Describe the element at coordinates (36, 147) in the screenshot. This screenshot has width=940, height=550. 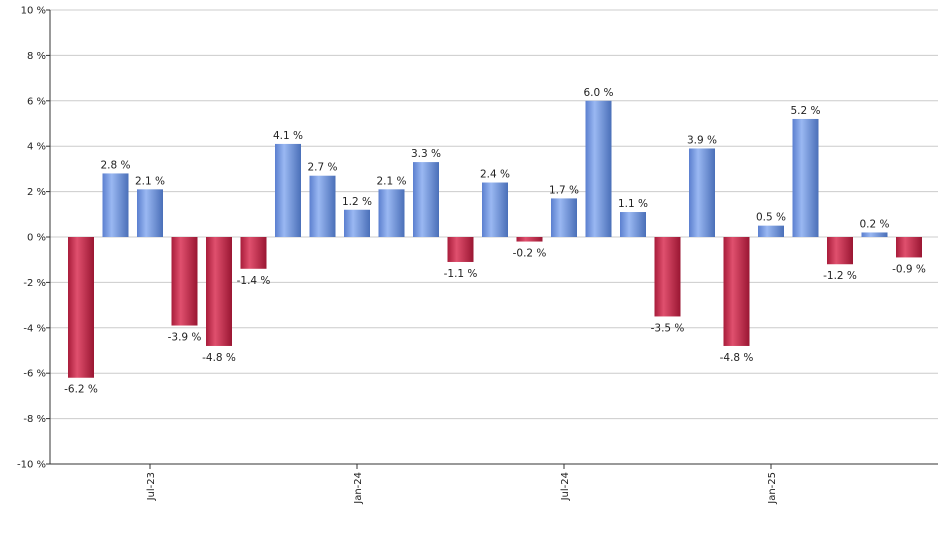
I see `y-tick-label: 4 %` at that location.